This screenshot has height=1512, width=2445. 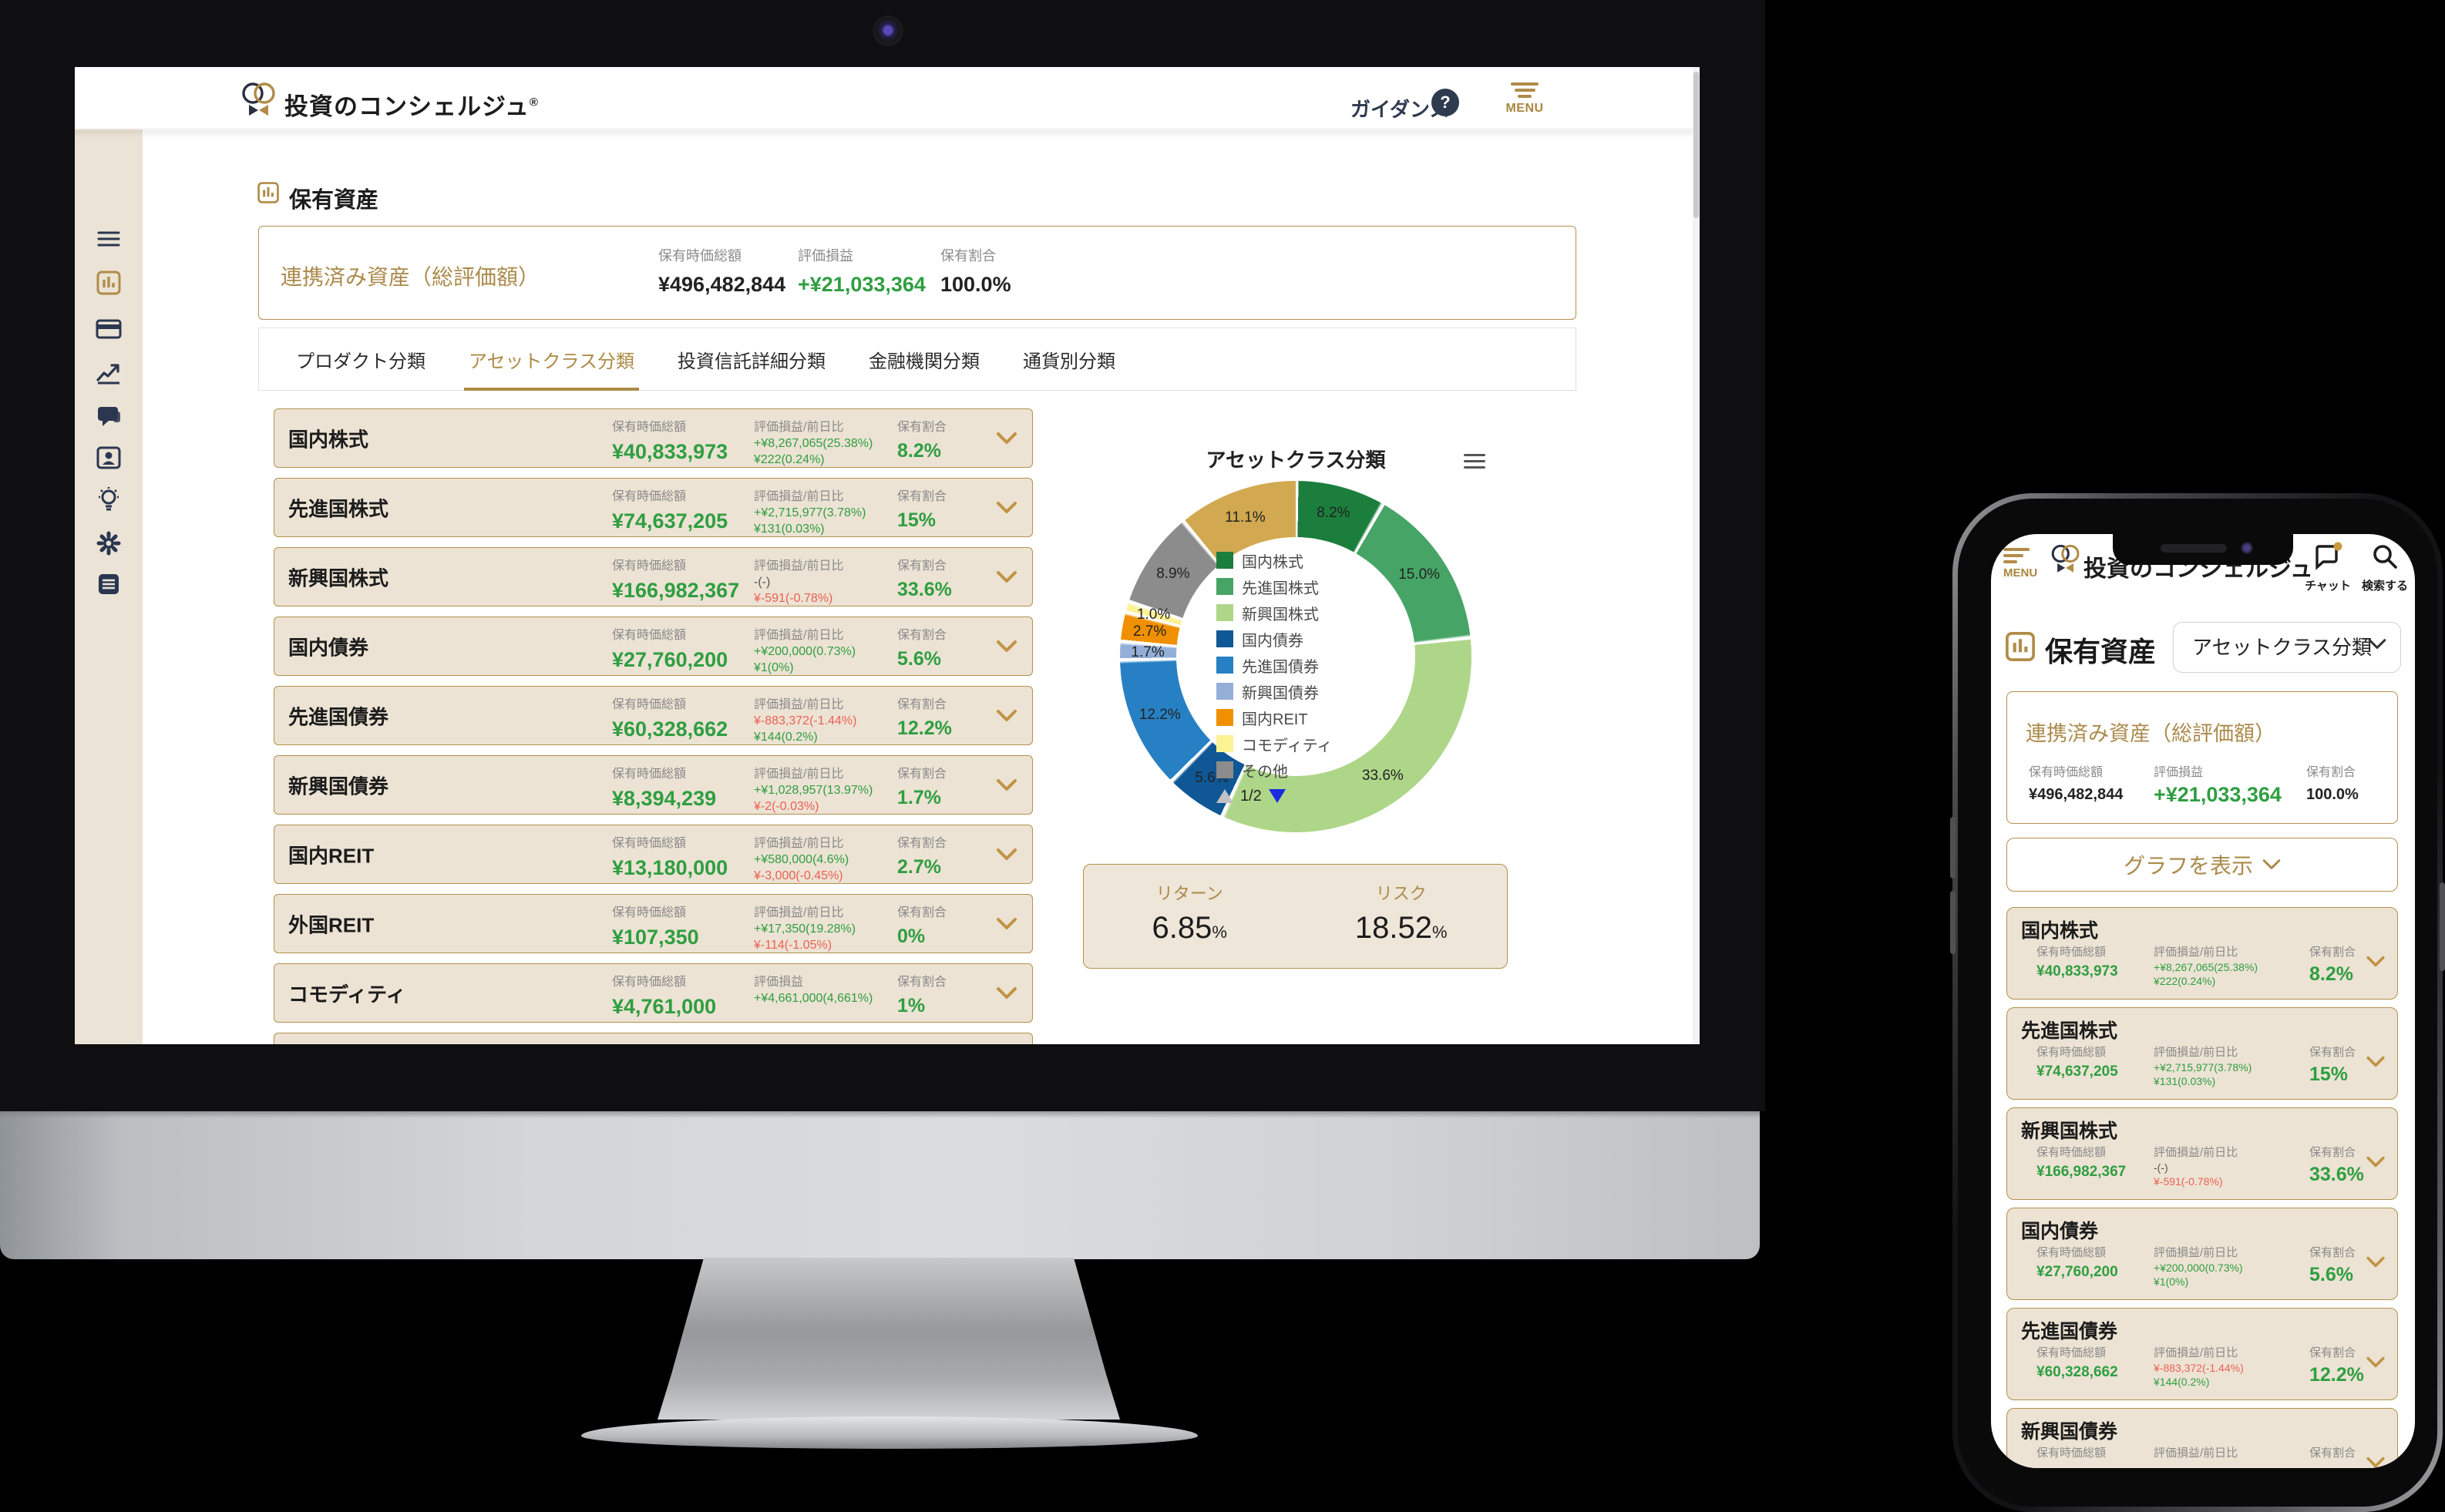 What do you see at coordinates (2077, 1263) in the screenshot?
I see `market-value-col: 保有時価総額 ¥27,760,200` at bounding box center [2077, 1263].